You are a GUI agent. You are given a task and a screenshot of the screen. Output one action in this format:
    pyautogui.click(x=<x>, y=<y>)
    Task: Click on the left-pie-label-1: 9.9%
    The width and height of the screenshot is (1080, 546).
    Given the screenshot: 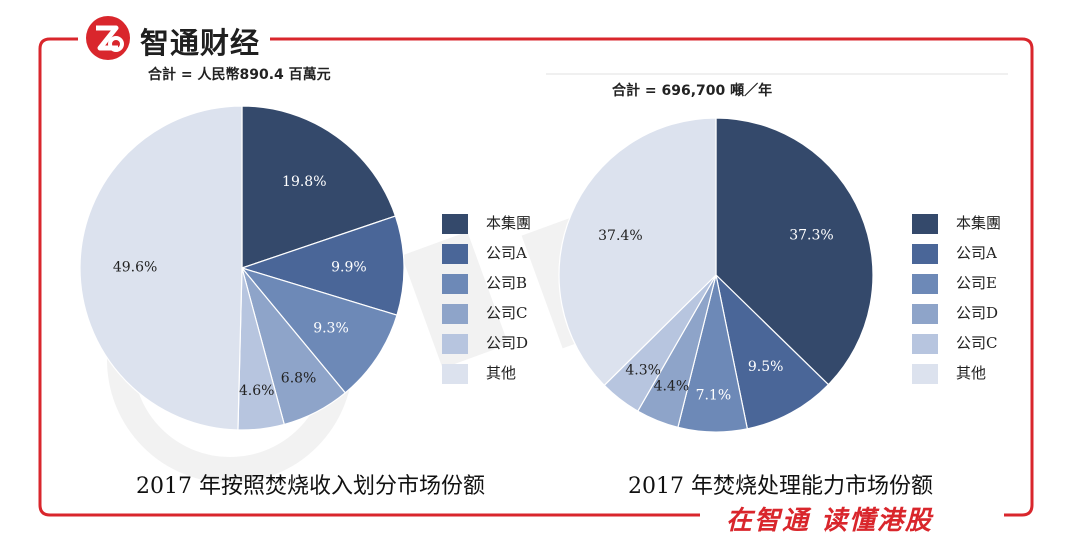 What is the action you would take?
    pyautogui.click(x=349, y=267)
    